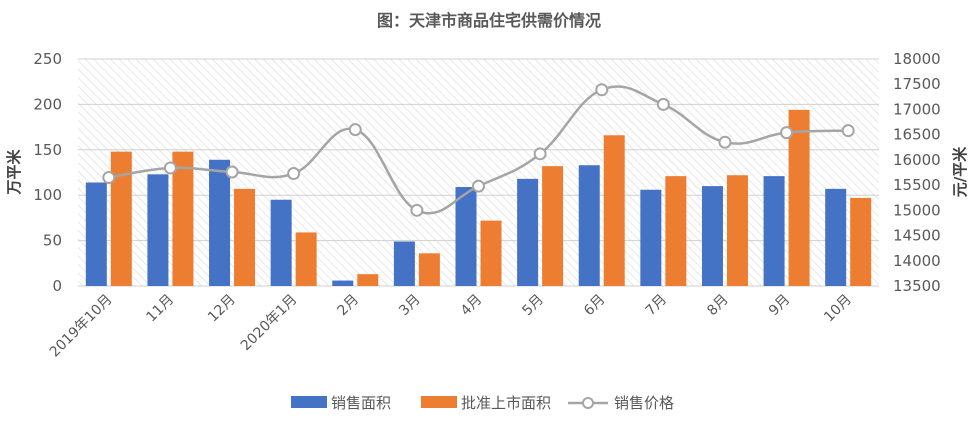 This screenshot has height=421, width=979. What do you see at coordinates (917, 286) in the screenshot?
I see `y-tick-label-right: 13500` at bounding box center [917, 286].